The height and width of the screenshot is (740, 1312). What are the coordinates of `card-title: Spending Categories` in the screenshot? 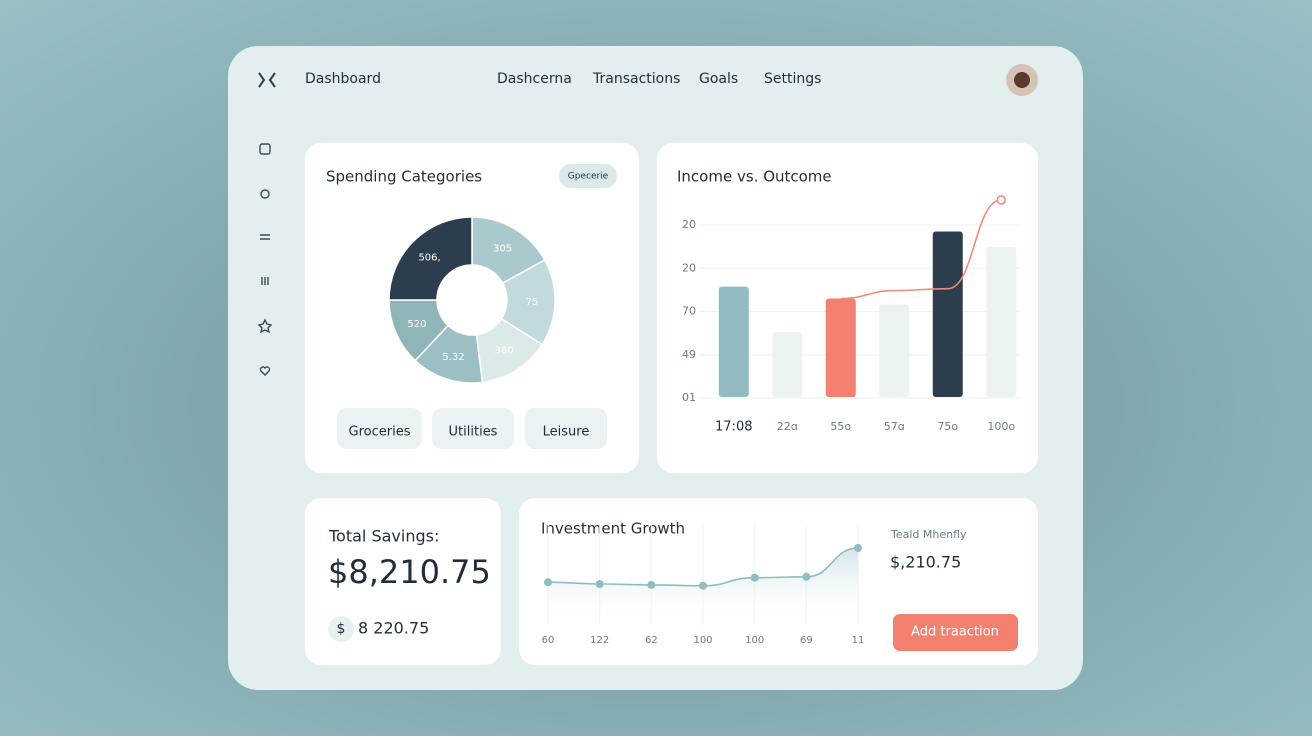 It's located at (404, 177).